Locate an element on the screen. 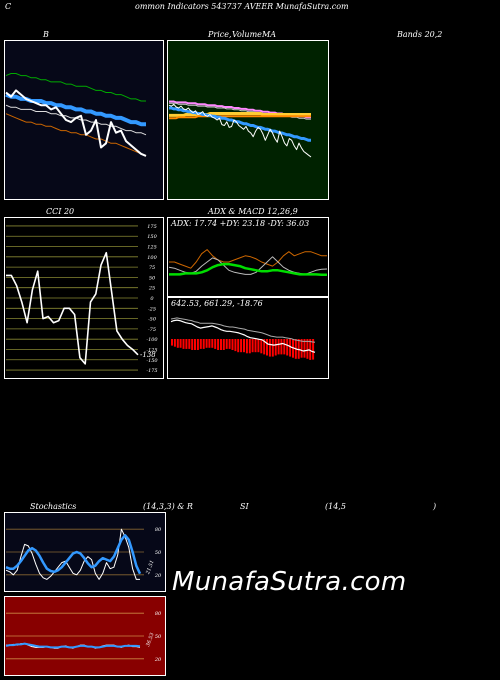 This screenshot has width=500, height=680. stoch-title-e: ) is located at coordinates (435, 506).